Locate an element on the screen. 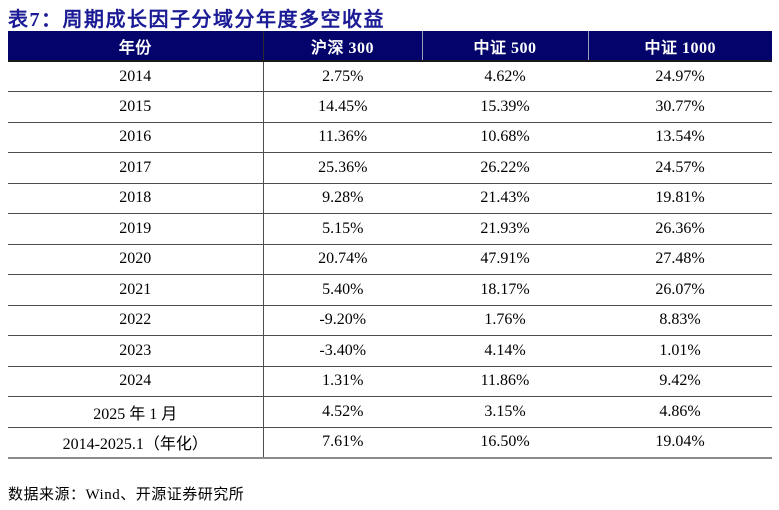 This screenshot has height=510, width=779. table-header: 年份 沪深 300 中证 500 中证 1000 is located at coordinates (390, 46).